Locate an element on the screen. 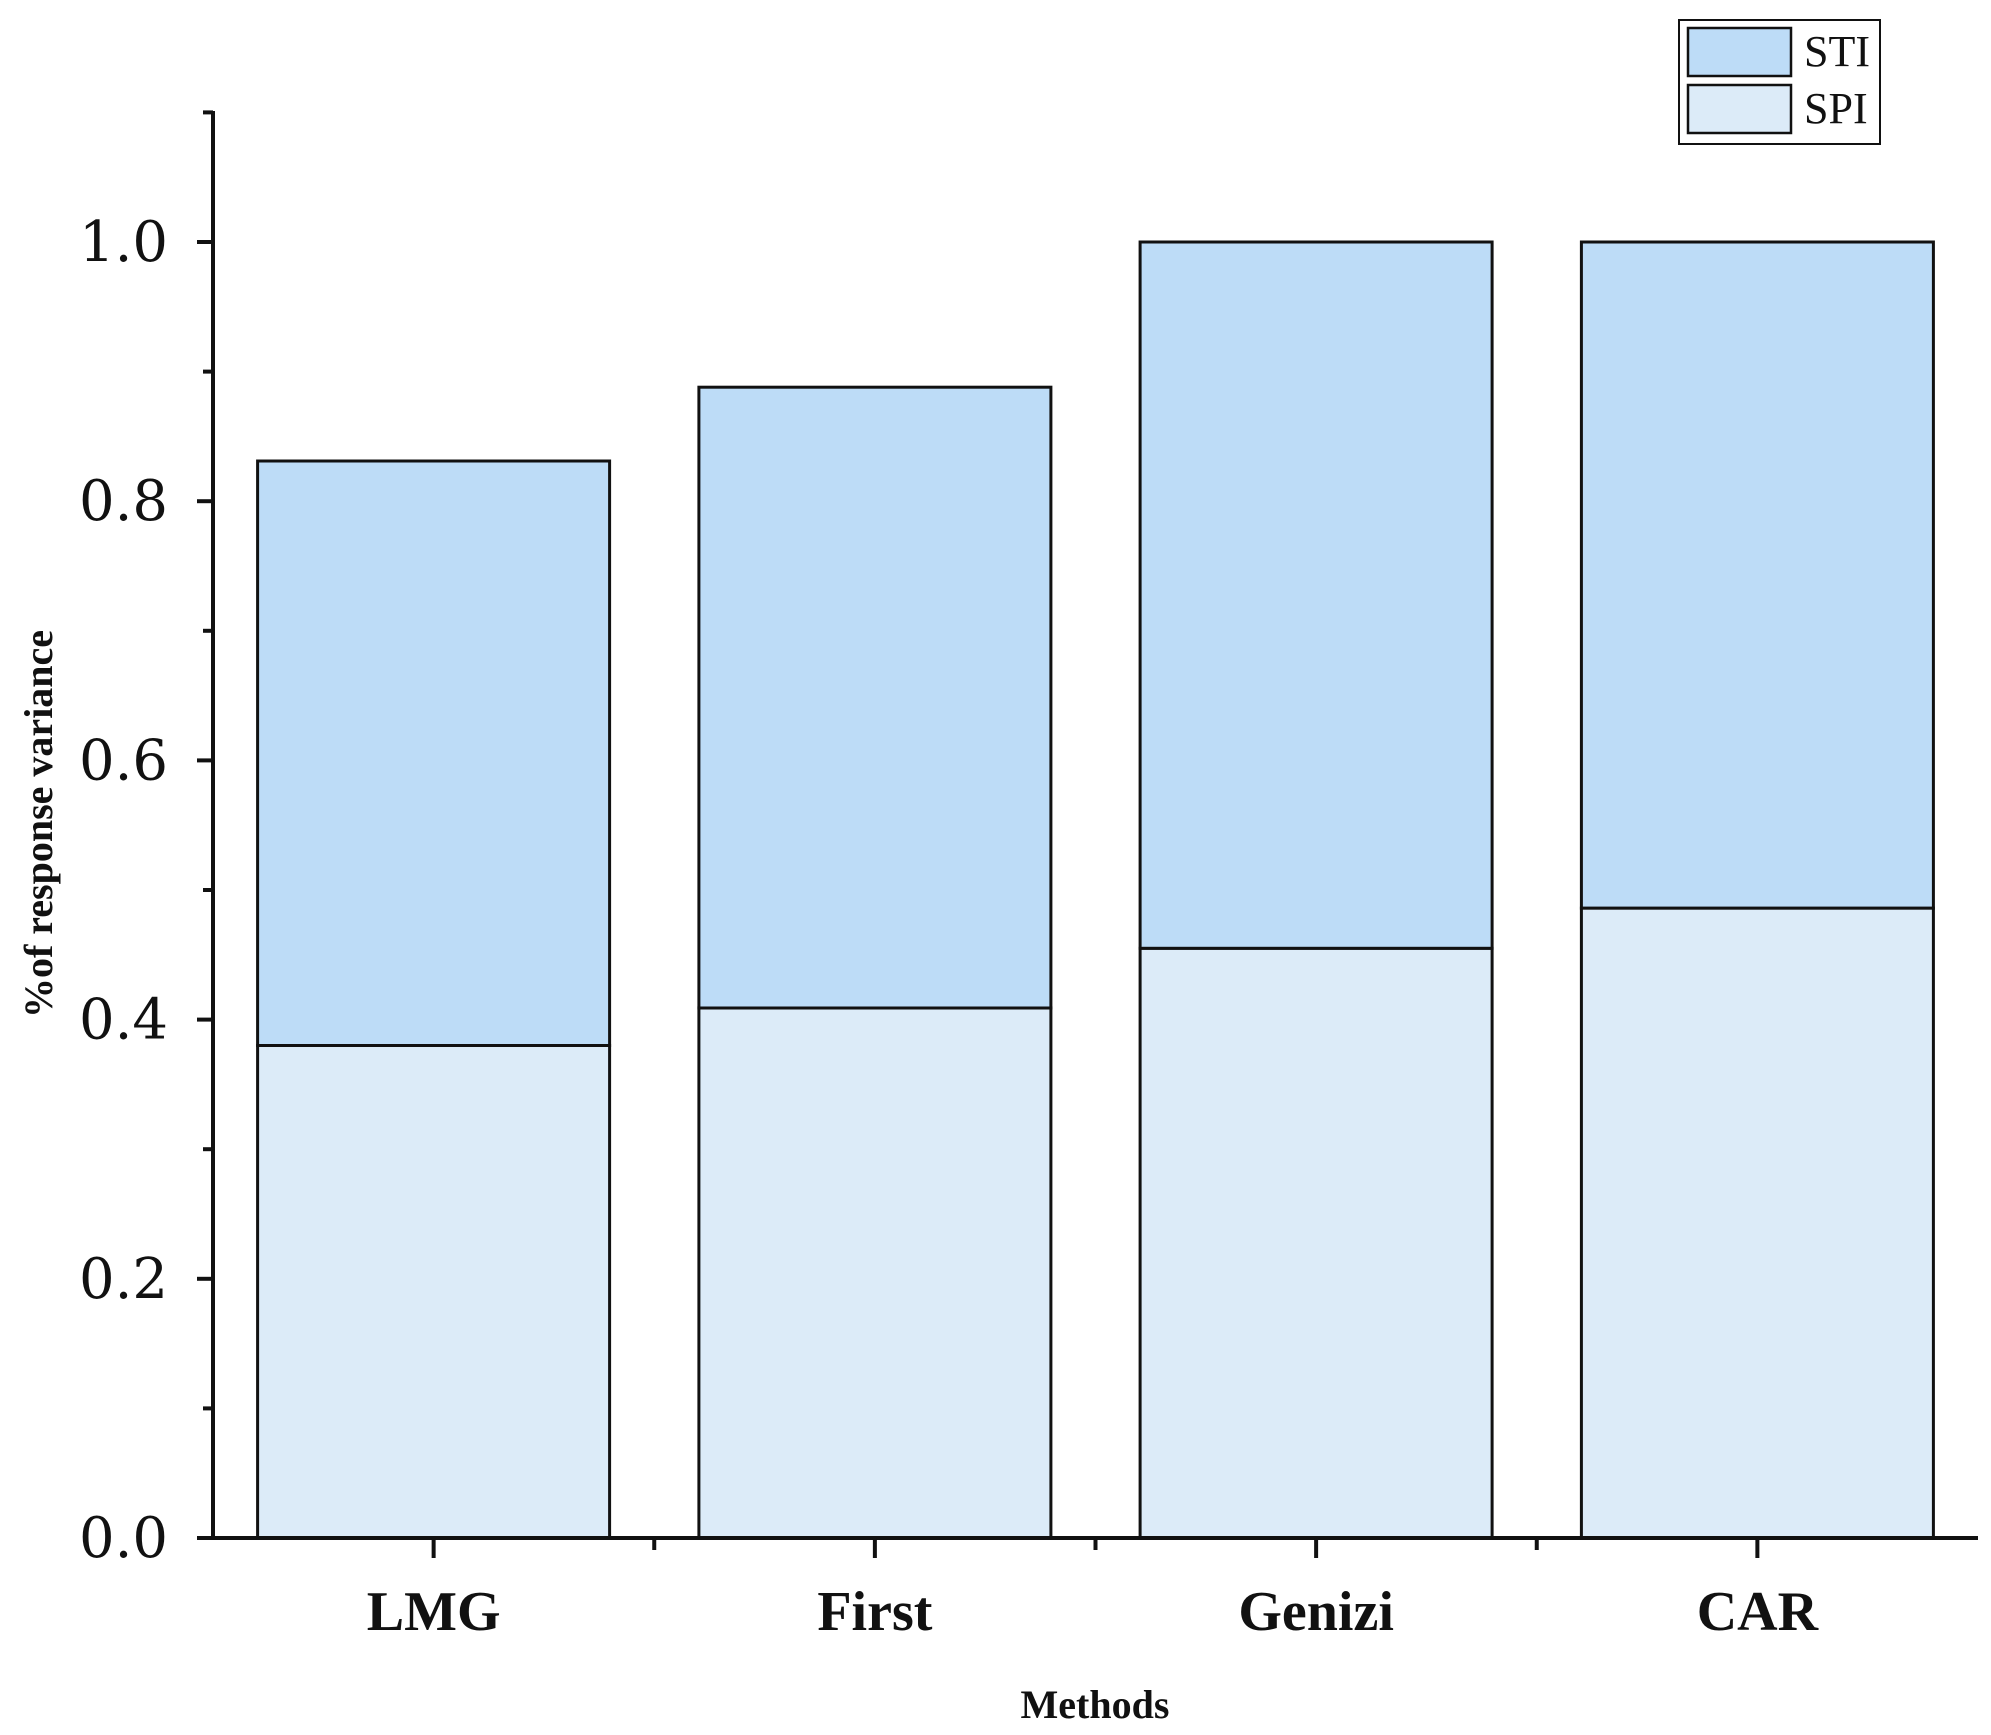 The height and width of the screenshot is (1735, 1991). bar-first-spi is located at coordinates (875, 1273).